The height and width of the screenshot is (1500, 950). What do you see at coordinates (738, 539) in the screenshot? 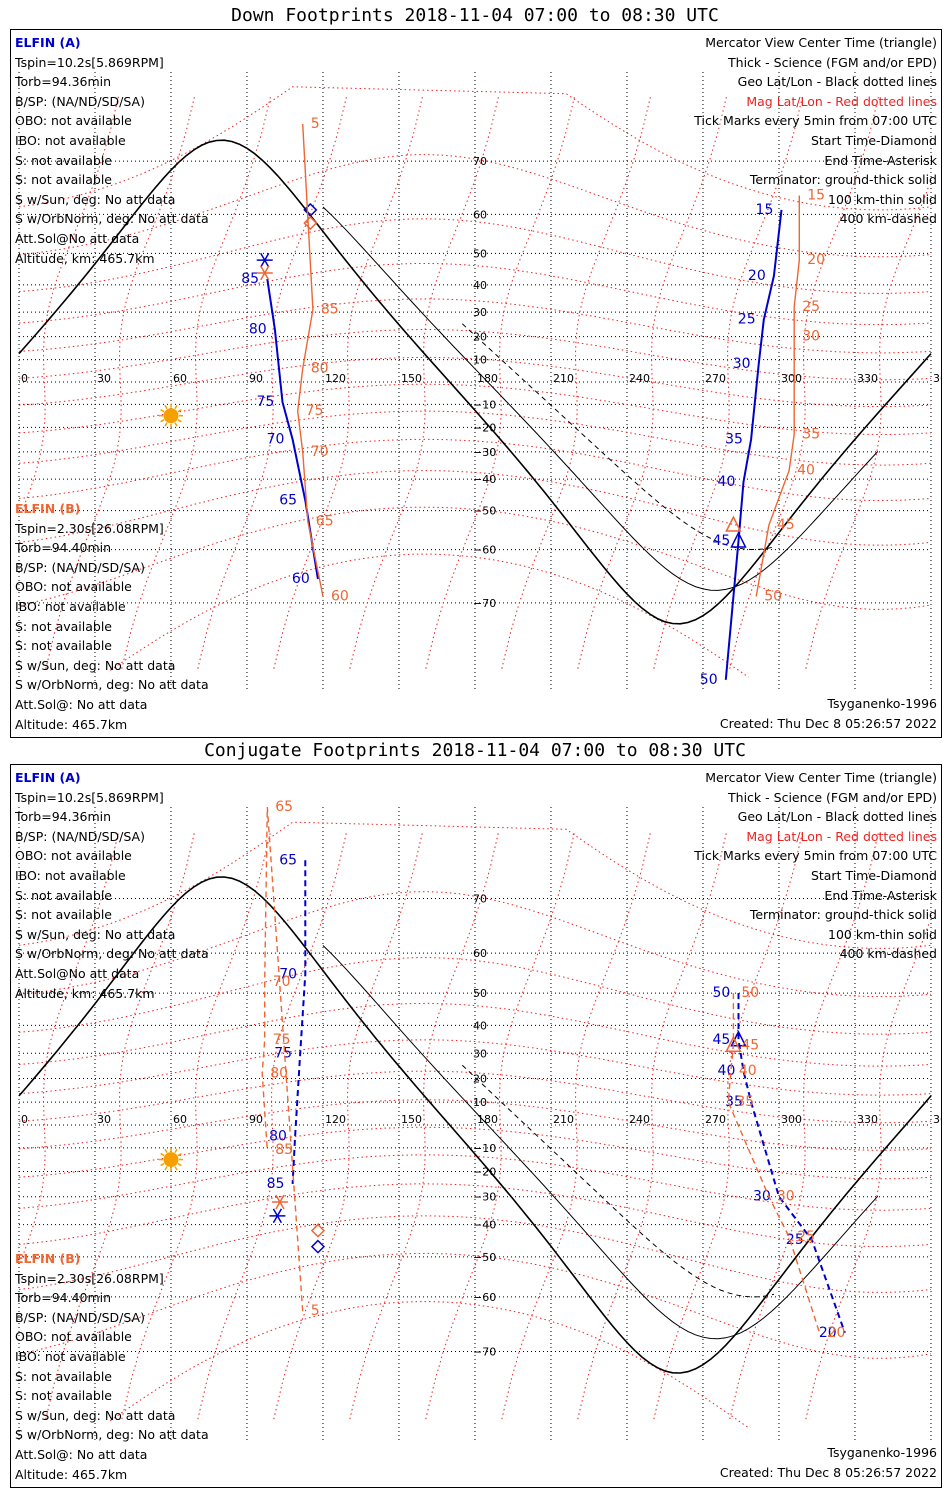
I see `center-triangle` at bounding box center [738, 539].